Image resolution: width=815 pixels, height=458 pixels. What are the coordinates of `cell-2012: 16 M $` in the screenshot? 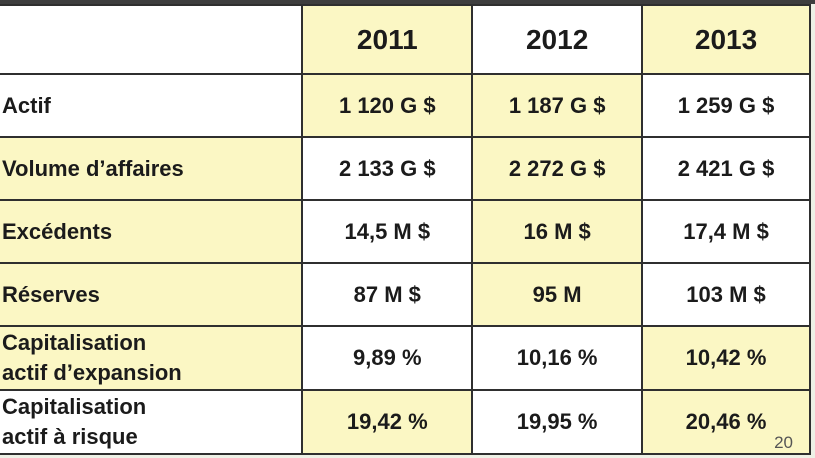 It's located at (557, 231).